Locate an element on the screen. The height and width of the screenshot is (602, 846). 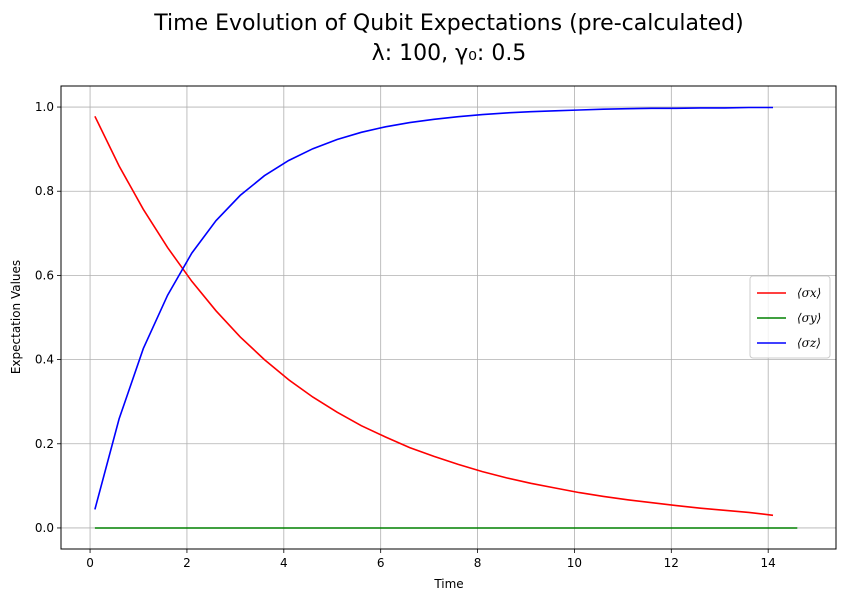
x-tick-label: 8 is located at coordinates (478, 563).